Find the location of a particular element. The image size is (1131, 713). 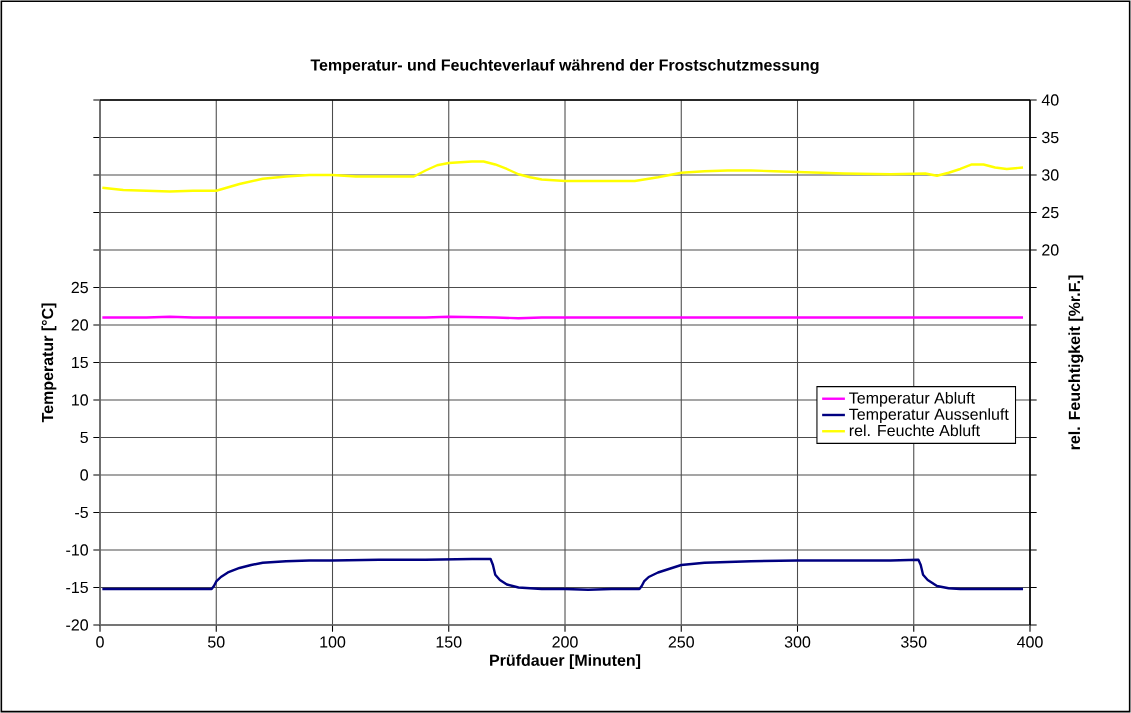

y-tick-label: -15 is located at coordinates (77, 587).